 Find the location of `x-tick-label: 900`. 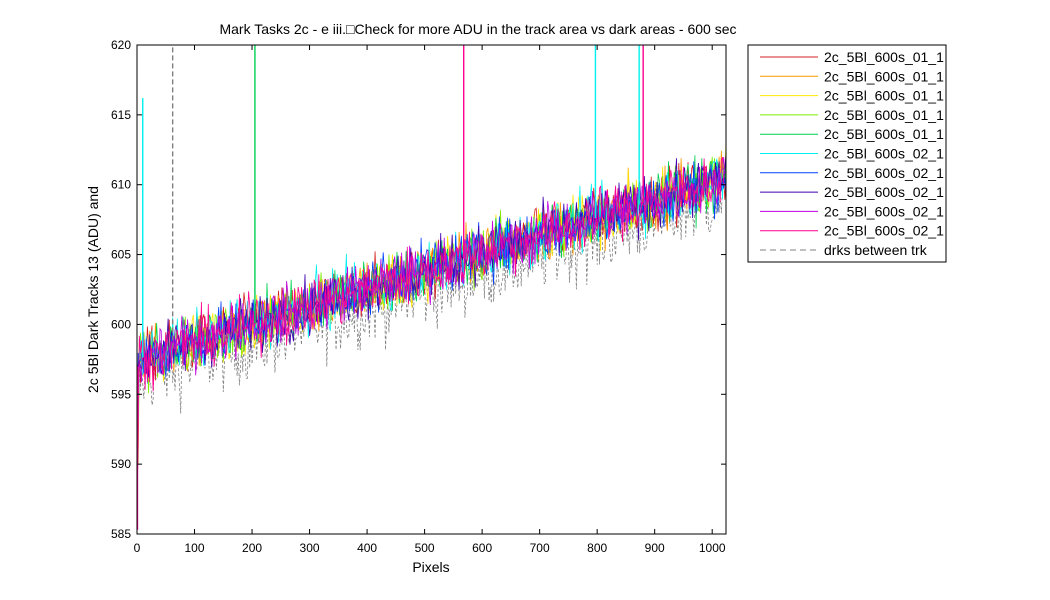

x-tick-label: 900 is located at coordinates (655, 548).